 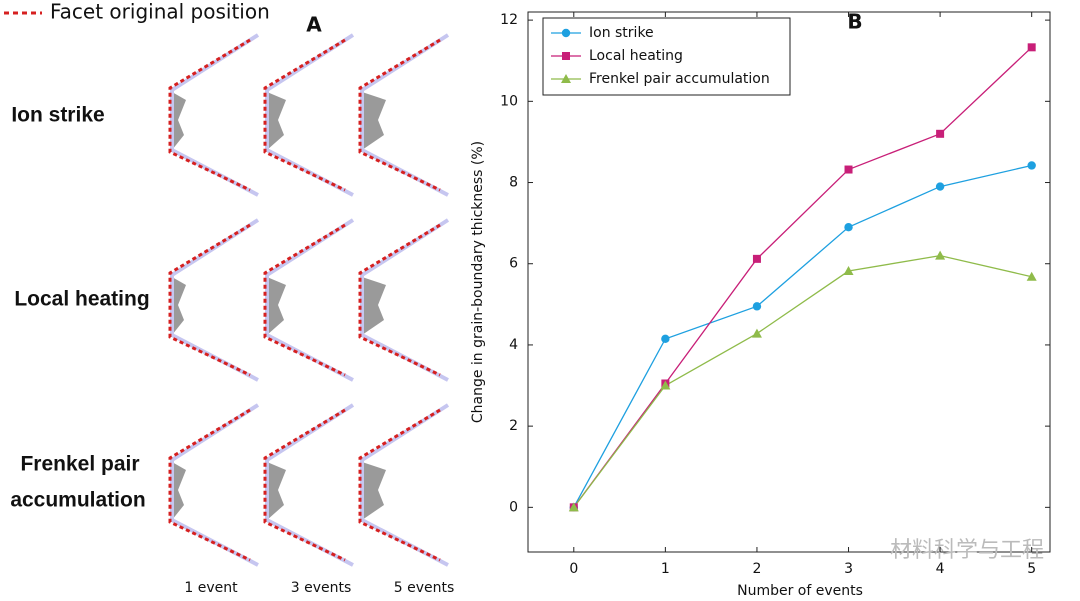 I want to click on x-axis-label: Number of events, so click(x=800, y=591).